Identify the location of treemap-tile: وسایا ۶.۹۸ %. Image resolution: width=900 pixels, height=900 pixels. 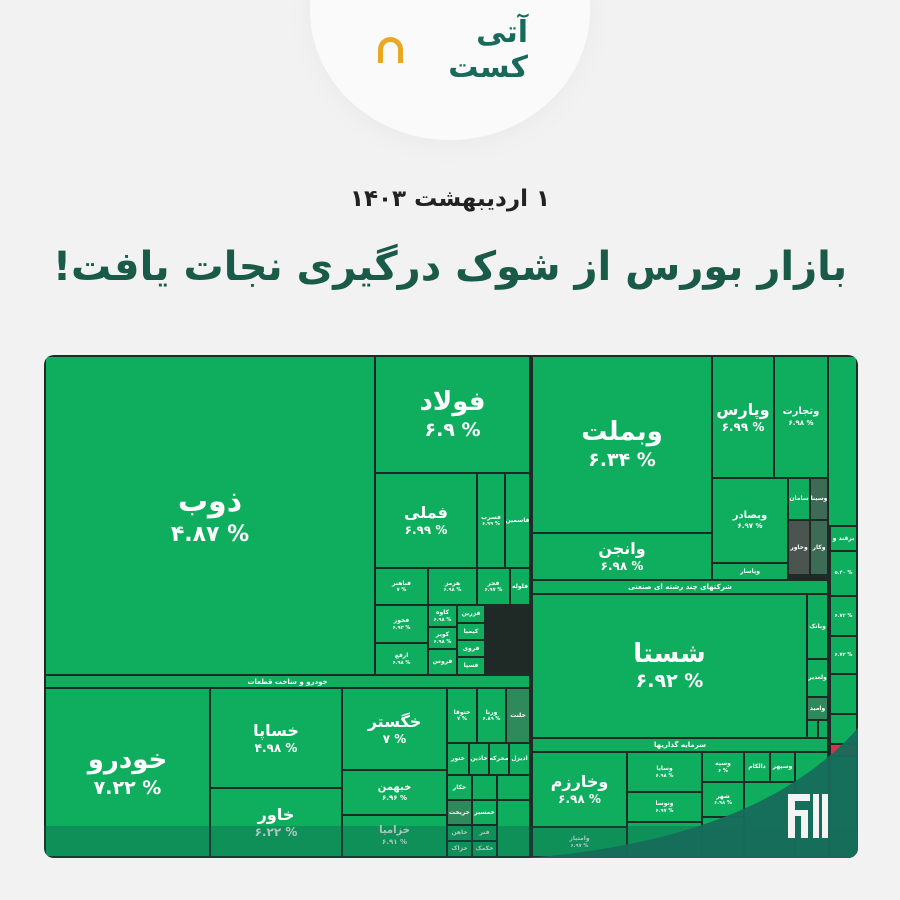
(664, 772).